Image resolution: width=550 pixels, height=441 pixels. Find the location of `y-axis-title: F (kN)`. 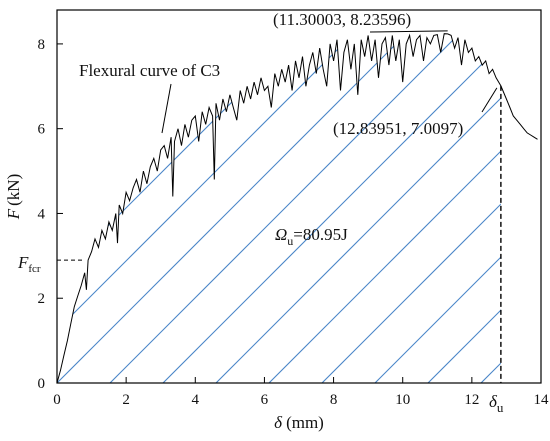

y-axis-title: F (kN) is located at coordinates (13, 197).